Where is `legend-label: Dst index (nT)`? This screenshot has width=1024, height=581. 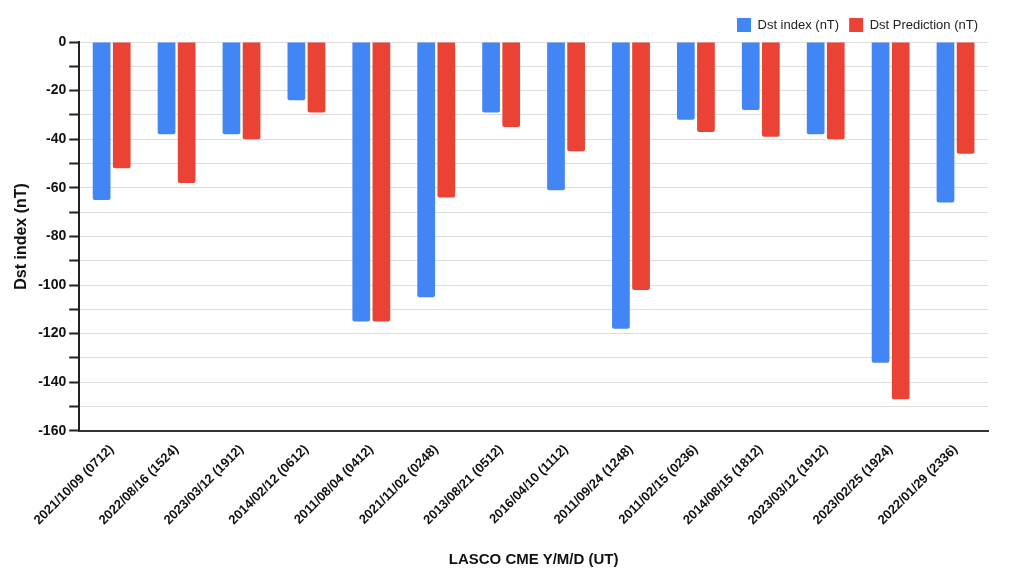
legend-label: Dst index (nT) is located at coordinates (798, 24).